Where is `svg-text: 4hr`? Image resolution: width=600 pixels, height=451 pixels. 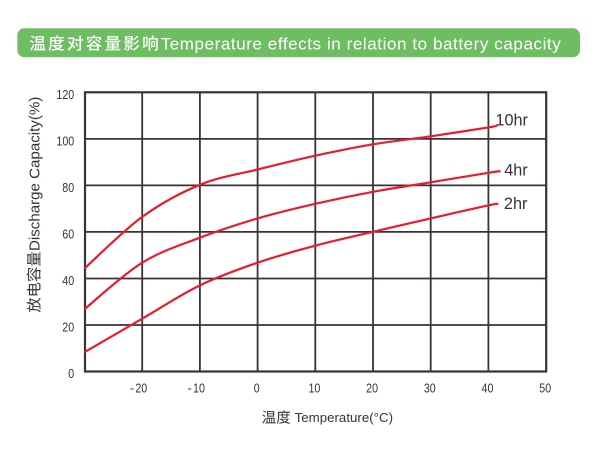 svg-text: 4hr is located at coordinates (516, 170).